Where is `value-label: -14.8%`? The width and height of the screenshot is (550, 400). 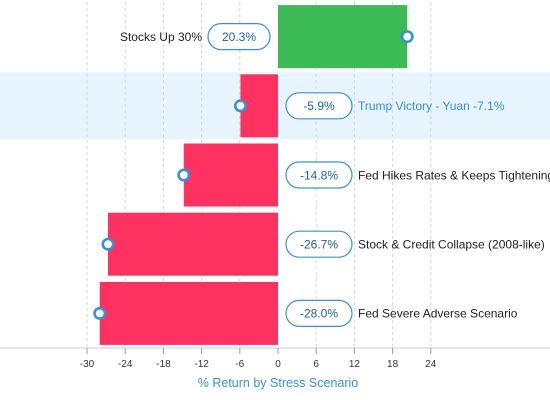
value-label: -14.8% is located at coordinates (319, 175).